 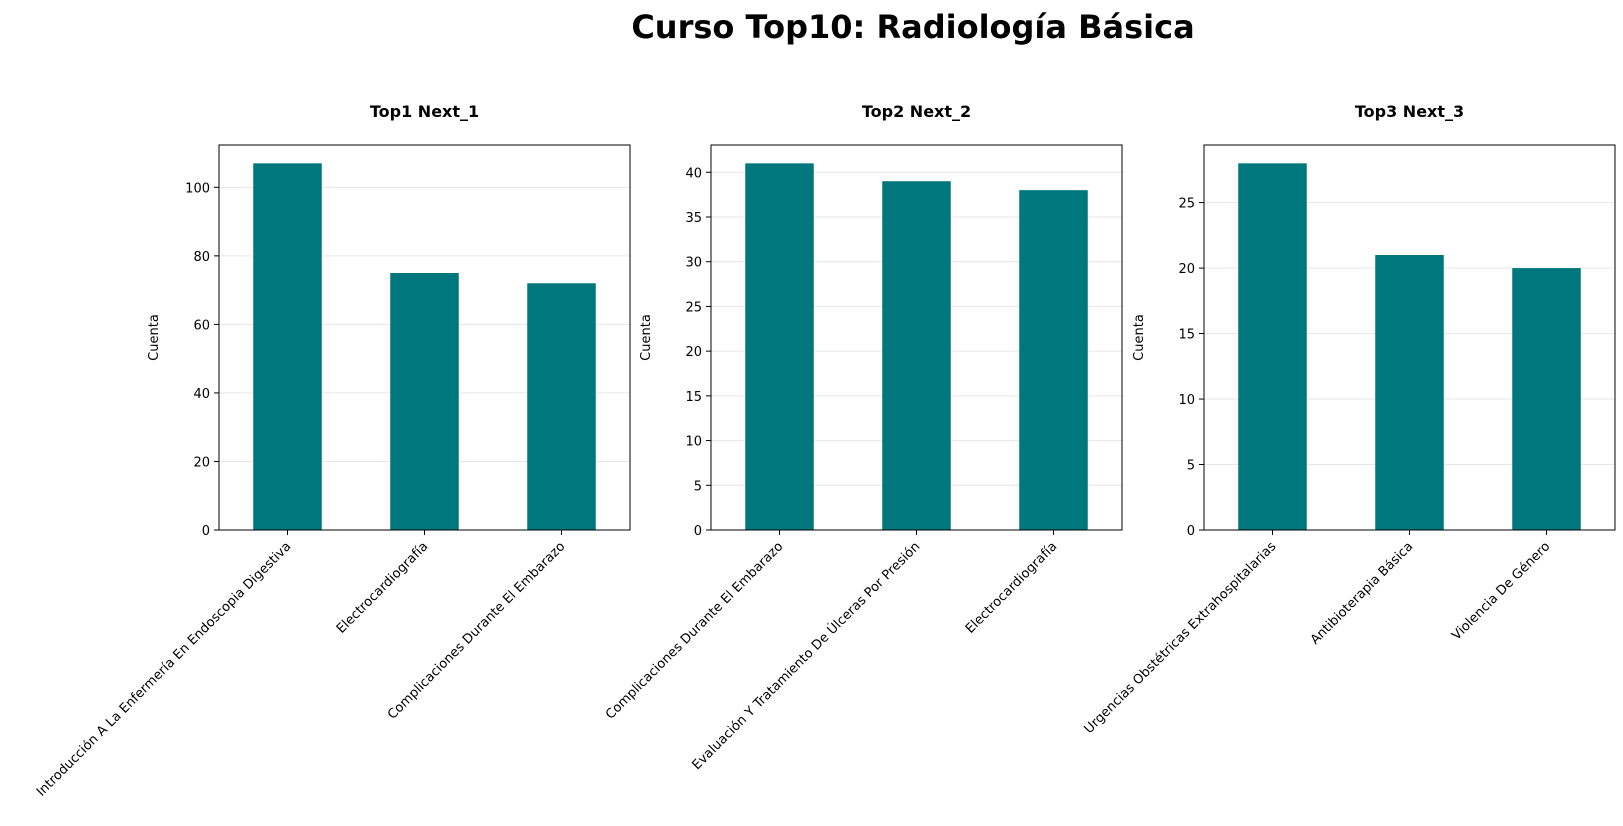 I want to click on panel-title: Top3 Next_3, so click(x=1409, y=111).